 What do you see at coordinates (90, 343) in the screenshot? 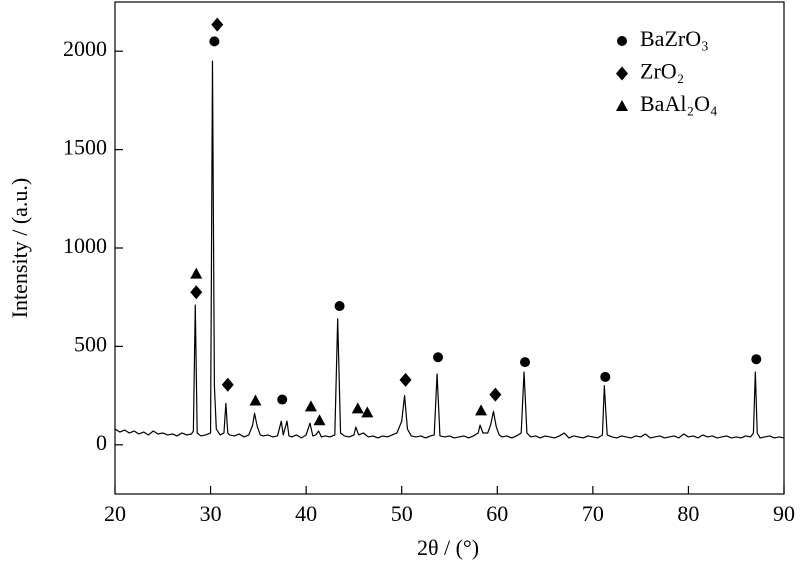
I see `y-tick-label: 500` at bounding box center [90, 343].